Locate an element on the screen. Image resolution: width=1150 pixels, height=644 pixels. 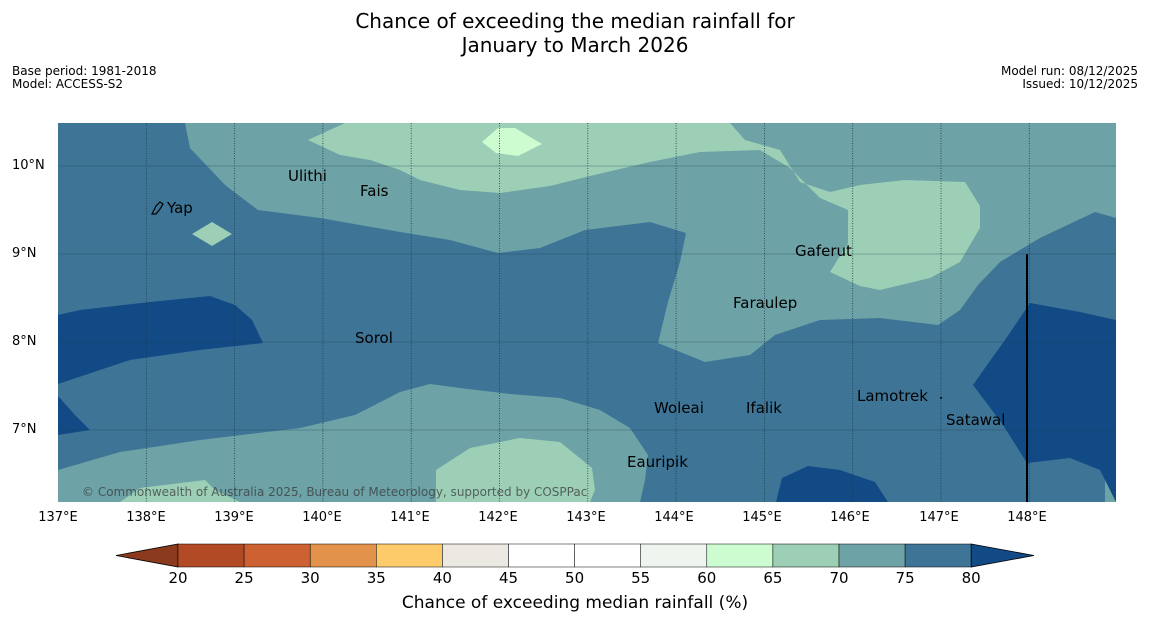
place-satawal: Satawal is located at coordinates (975, 420).